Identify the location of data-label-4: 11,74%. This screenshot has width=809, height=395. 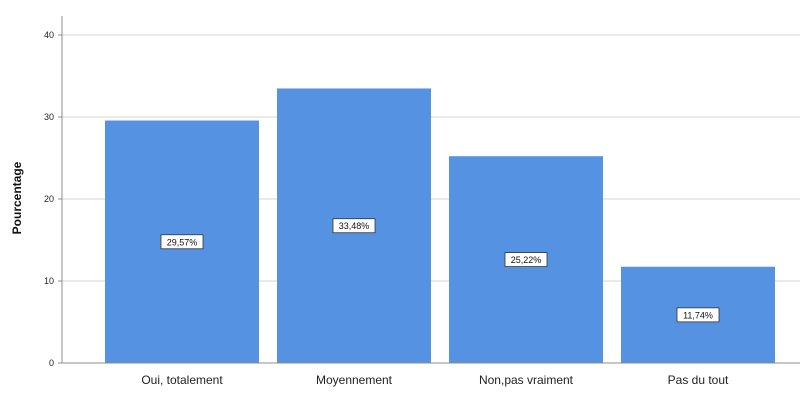
(698, 315).